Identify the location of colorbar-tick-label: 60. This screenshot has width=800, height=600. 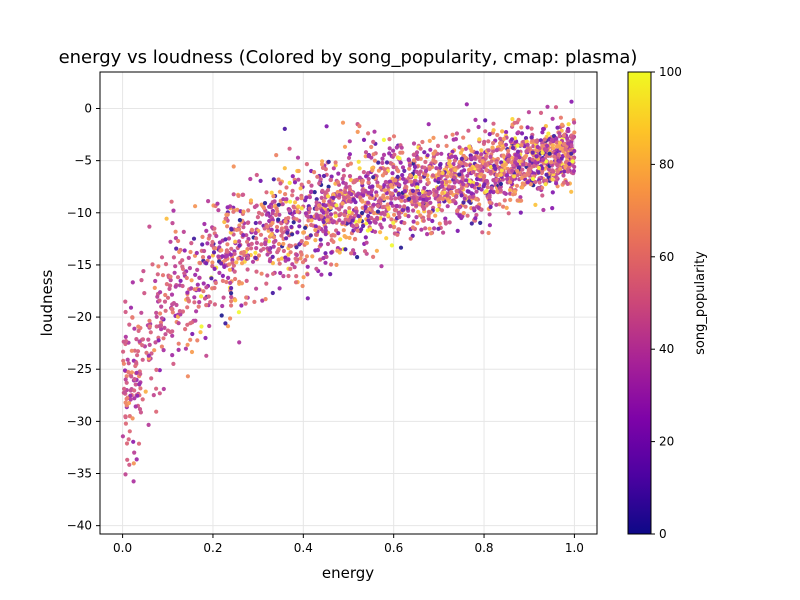
(666, 257).